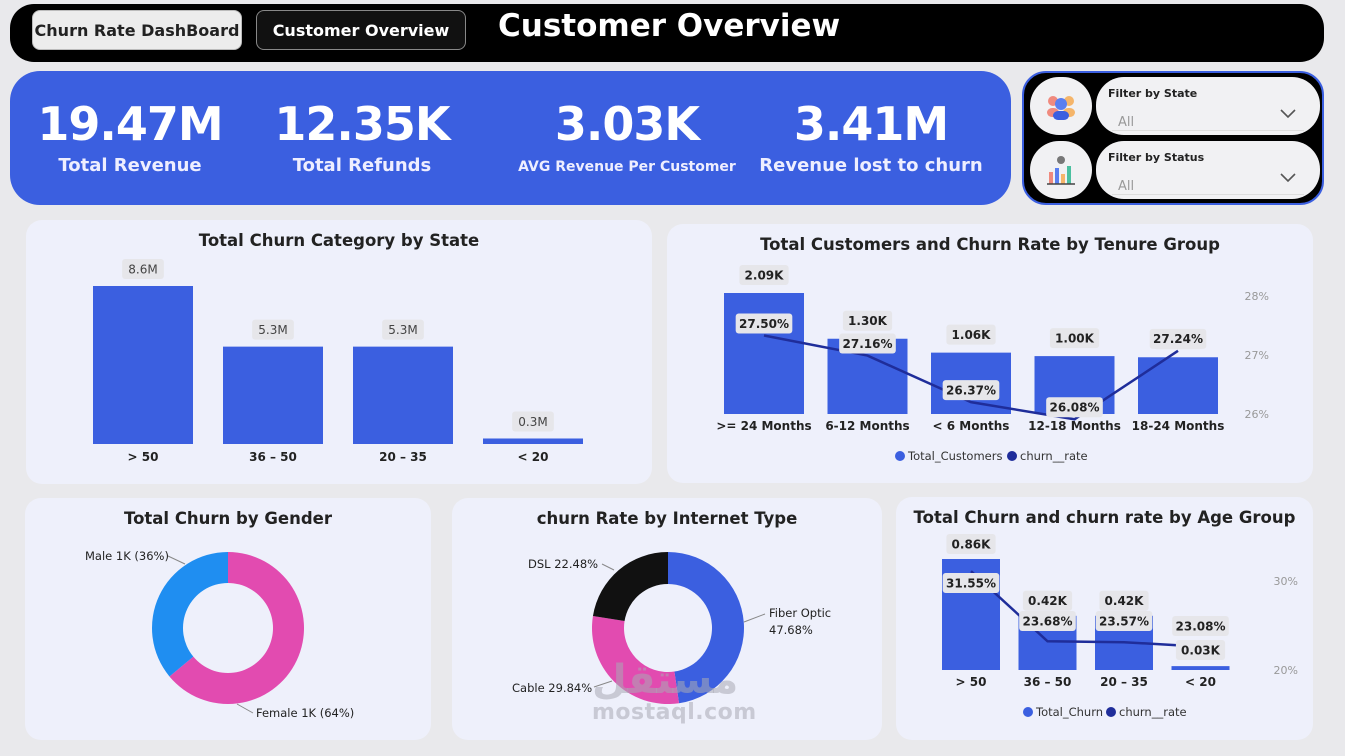  I want to click on chart-title: churn Rate by Internet Type, so click(667, 518).